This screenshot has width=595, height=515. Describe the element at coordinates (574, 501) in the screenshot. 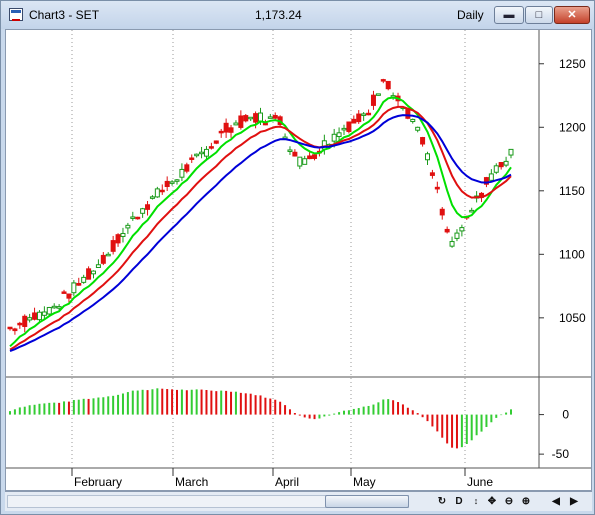

I see `scroll-right-icon: ▶` at that location.